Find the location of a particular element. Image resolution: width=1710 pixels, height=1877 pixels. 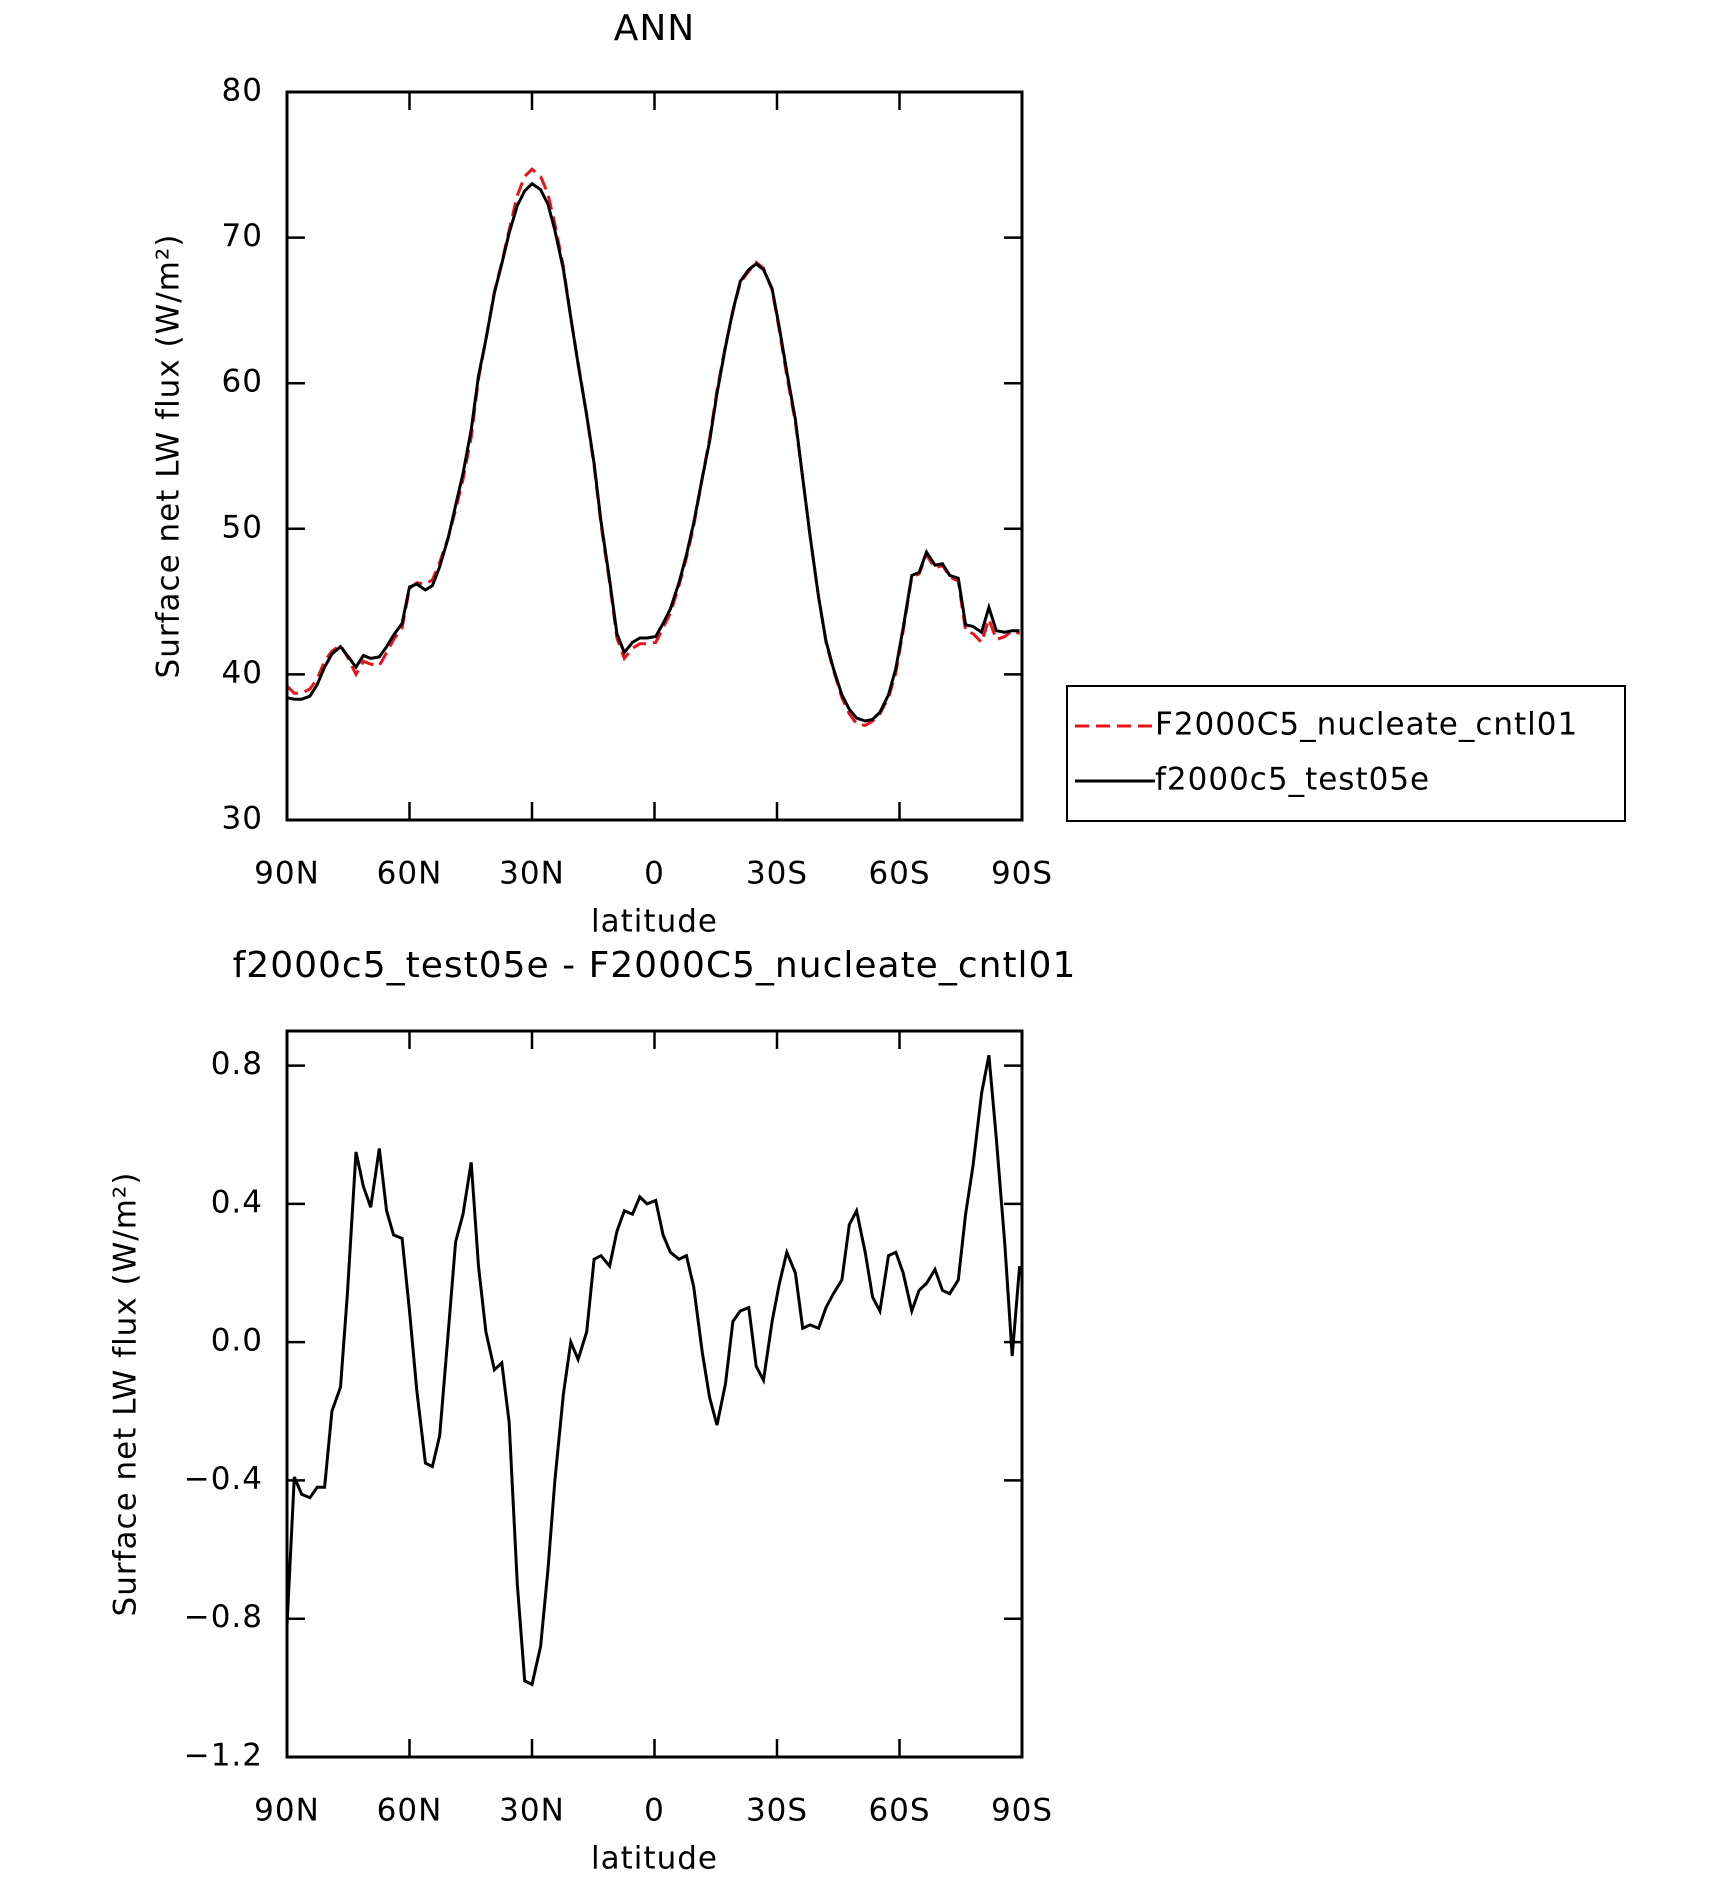

y-tick-label: 0.8 is located at coordinates (237, 1064).